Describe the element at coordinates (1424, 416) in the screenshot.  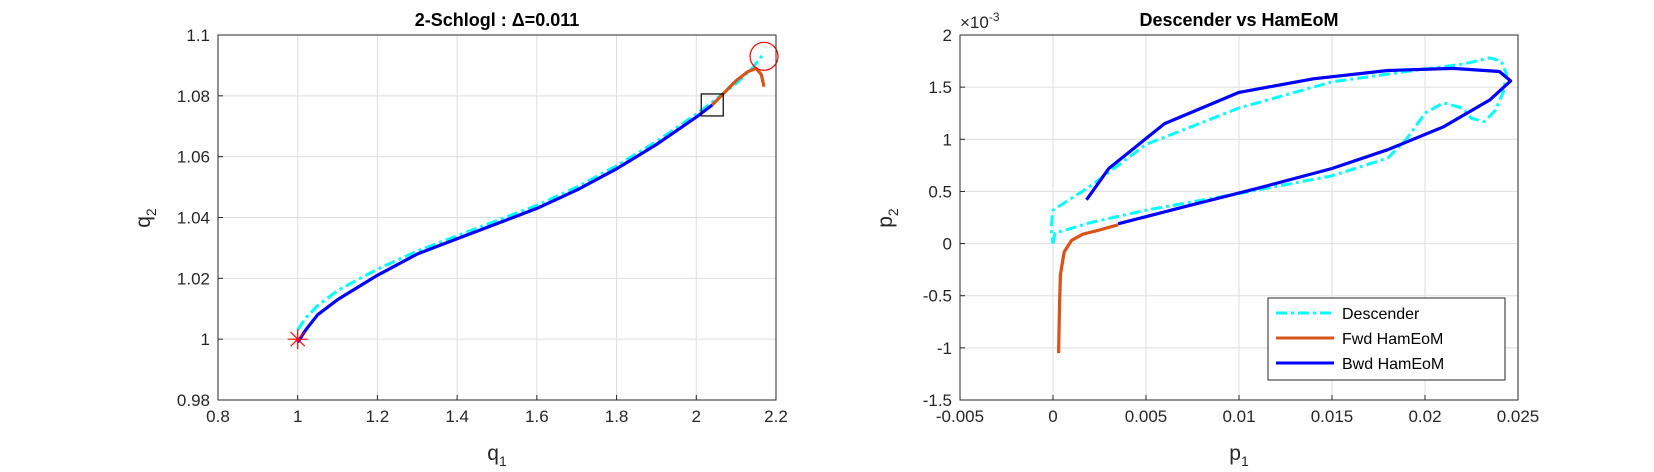
I see `x-tick-label: 0.02` at that location.